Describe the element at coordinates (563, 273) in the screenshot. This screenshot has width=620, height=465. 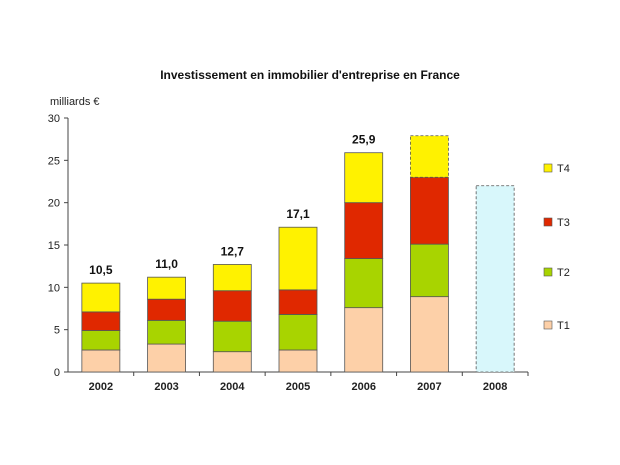
I see `legend-label-t2: T2` at that location.